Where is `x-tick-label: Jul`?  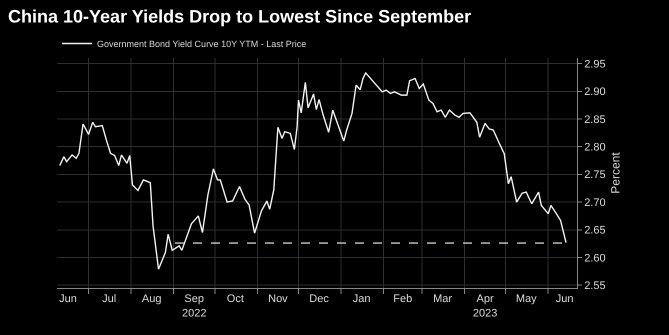
x-tick-label: Jul is located at coordinates (109, 299).